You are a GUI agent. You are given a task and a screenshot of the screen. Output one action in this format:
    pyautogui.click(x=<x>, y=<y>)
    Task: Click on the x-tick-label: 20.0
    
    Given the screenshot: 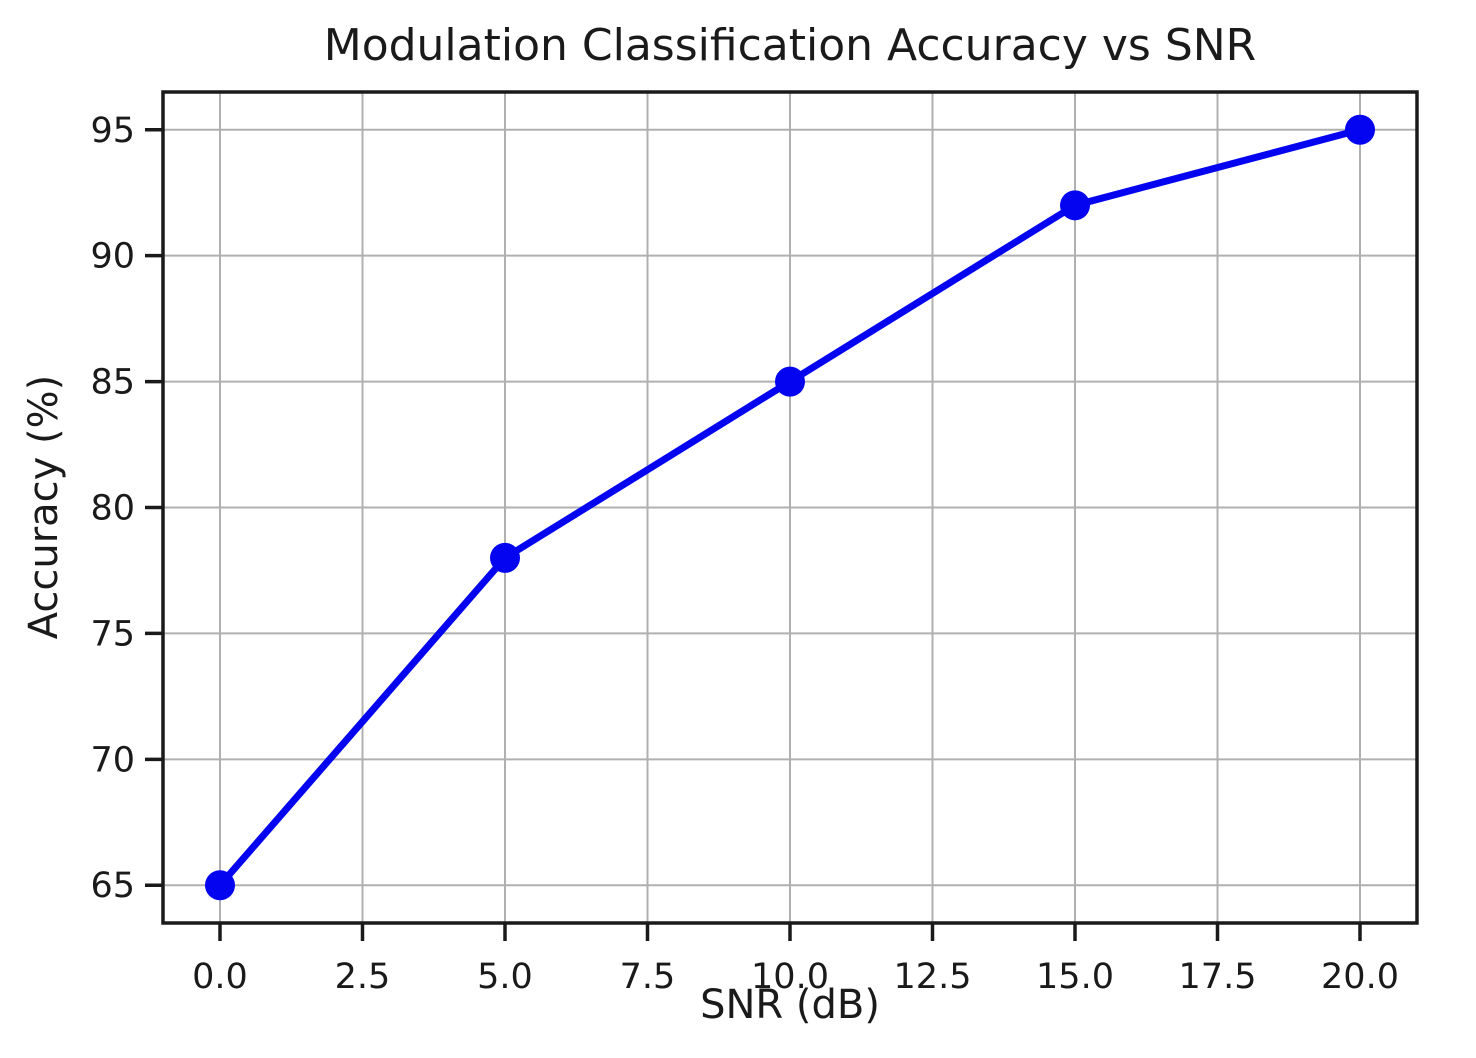 What is the action you would take?
    pyautogui.click(x=1360, y=977)
    